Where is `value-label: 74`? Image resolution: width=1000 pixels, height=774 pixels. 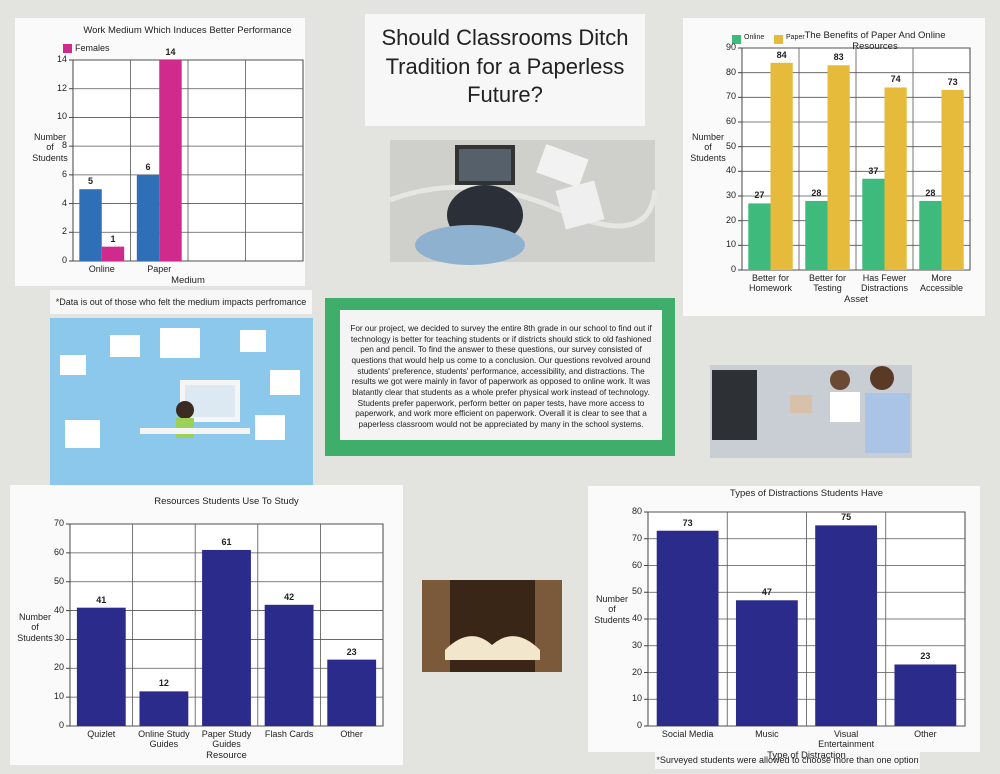 value-label: 74 is located at coordinates (895, 79).